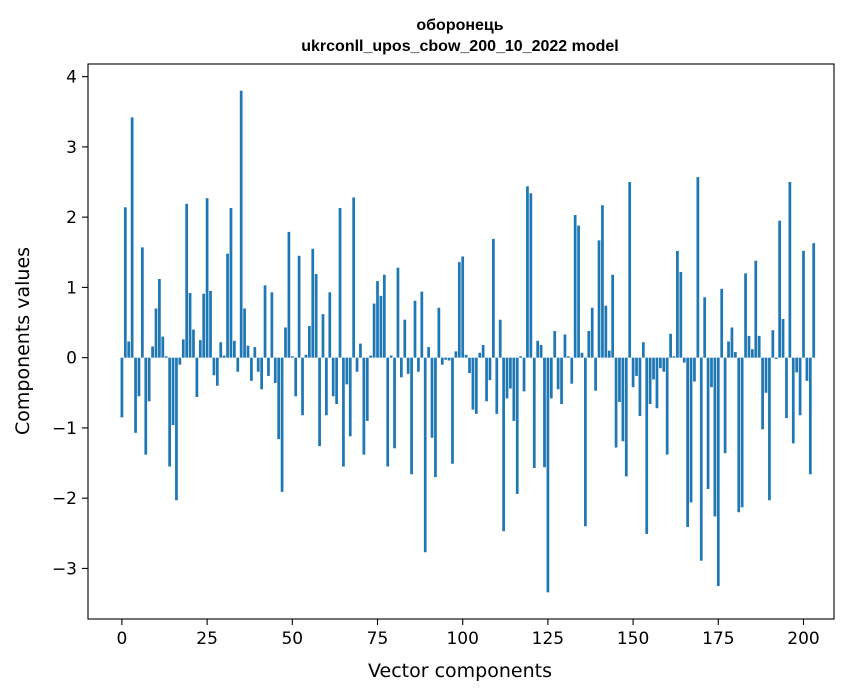 This screenshot has height=696, width=847. What do you see at coordinates (71, 148) in the screenshot?
I see `y-tick-label: 3` at bounding box center [71, 148].